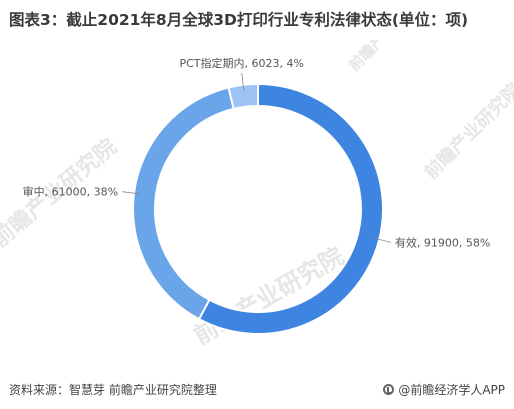 This screenshot has width=514, height=409. What do you see at coordinates (239, 20) in the screenshot?
I see `page-title: 图表3：截止2021年8月全球3D打印行业专利法律状态(单位：项)` at bounding box center [239, 20].